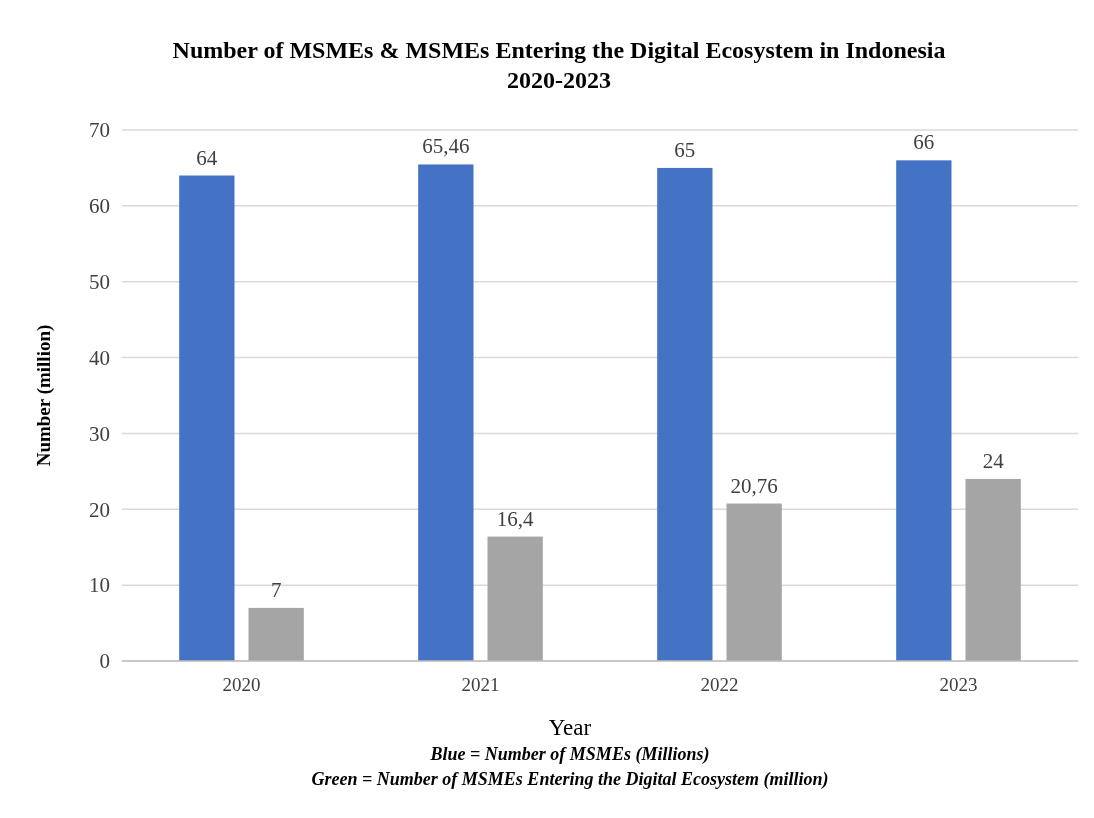 The width and height of the screenshot is (1094, 818). Describe the element at coordinates (99, 357) in the screenshot. I see `y-tick-label: 40` at that location.